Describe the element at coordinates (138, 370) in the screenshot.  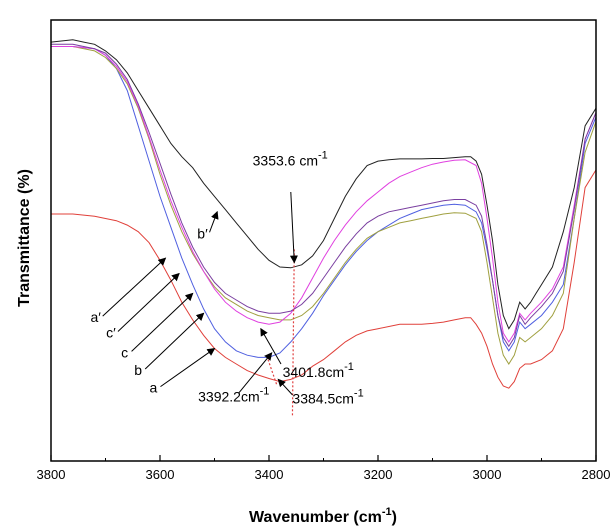
I see `curve-label-5: b` at that location.